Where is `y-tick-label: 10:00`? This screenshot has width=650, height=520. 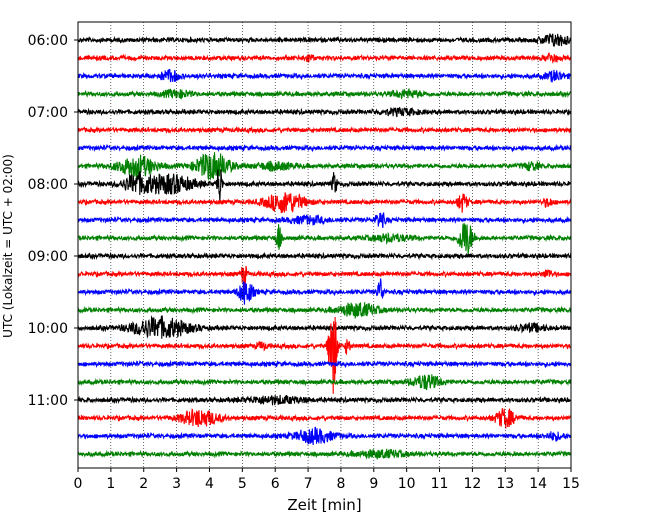
y-tick-label: 10:00 is located at coordinates (48, 329).